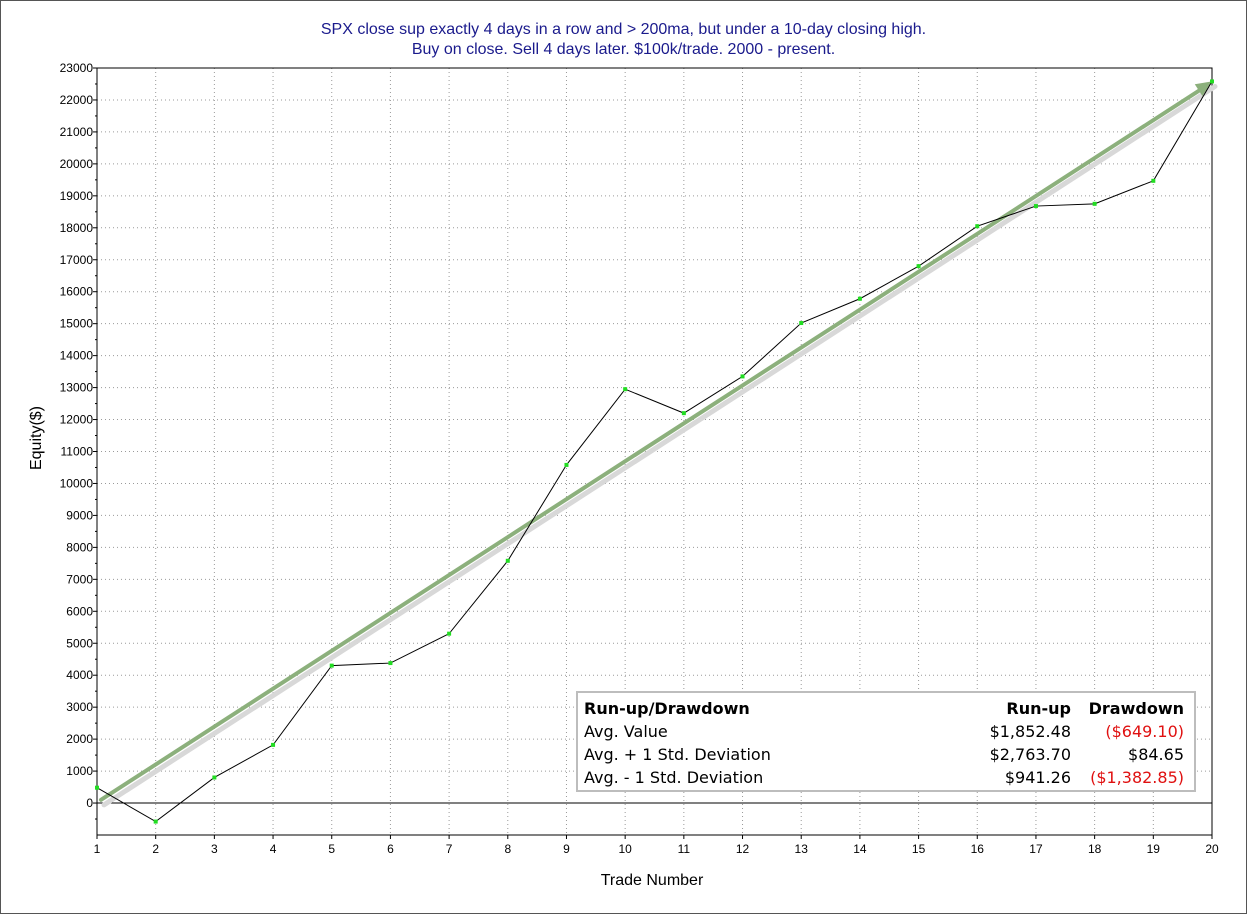 This screenshot has height=914, width=1247. Describe the element at coordinates (884, 756) in the screenshot. I see `stats-row: Avg. + 1 Std. Deviation $2,763.70 $84.65` at that location.